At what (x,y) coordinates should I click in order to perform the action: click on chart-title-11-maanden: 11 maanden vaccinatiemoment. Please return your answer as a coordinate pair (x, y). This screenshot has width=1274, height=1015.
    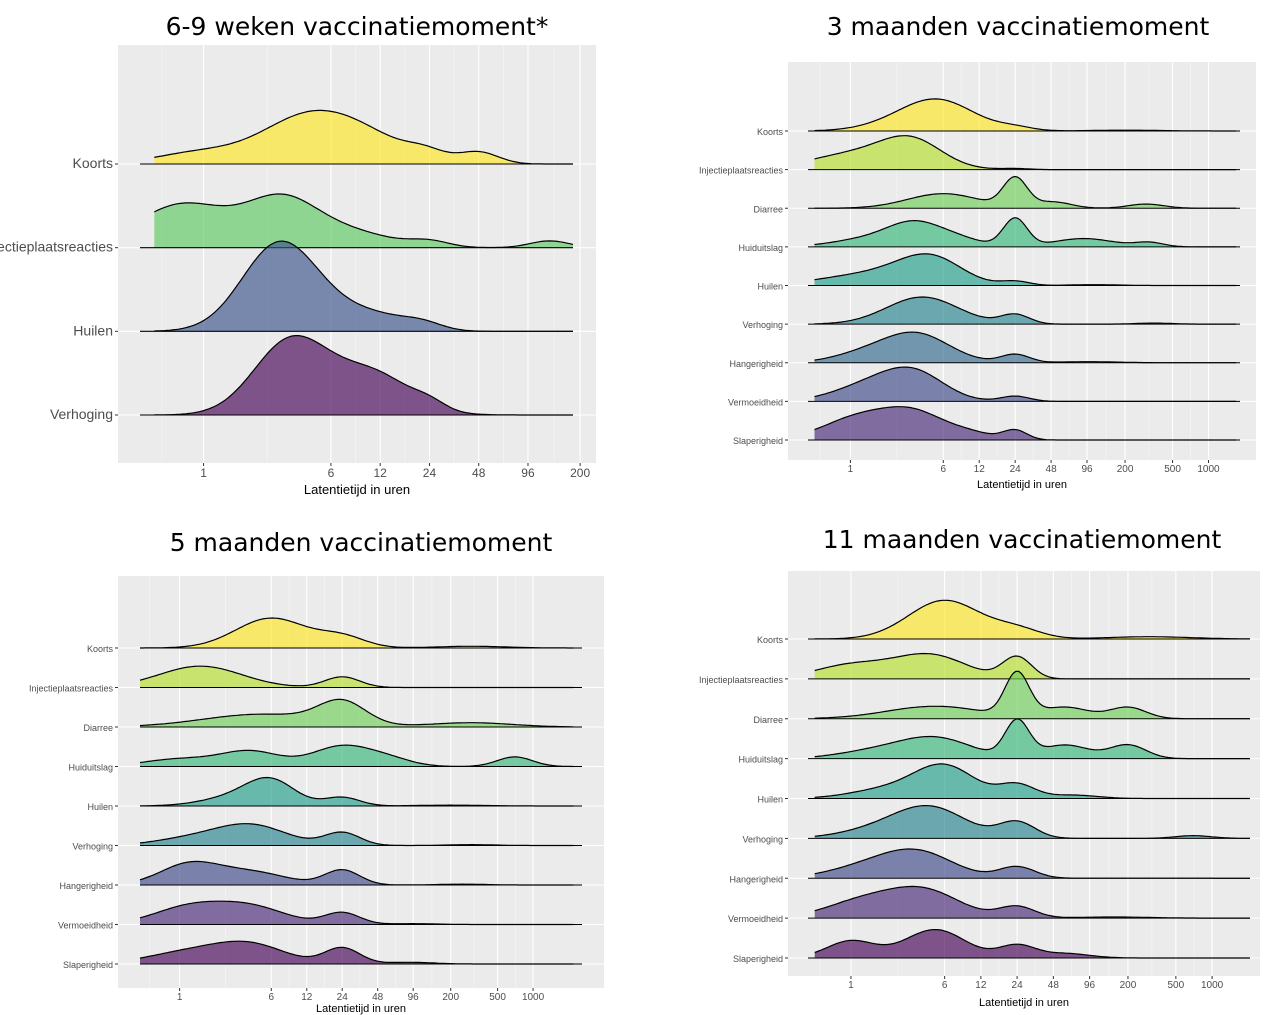
    Looking at the image, I should click on (1022, 539).